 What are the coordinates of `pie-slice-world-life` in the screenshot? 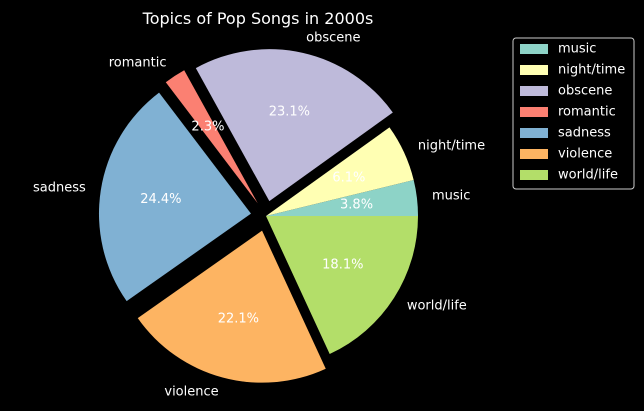 It's located at (342, 285).